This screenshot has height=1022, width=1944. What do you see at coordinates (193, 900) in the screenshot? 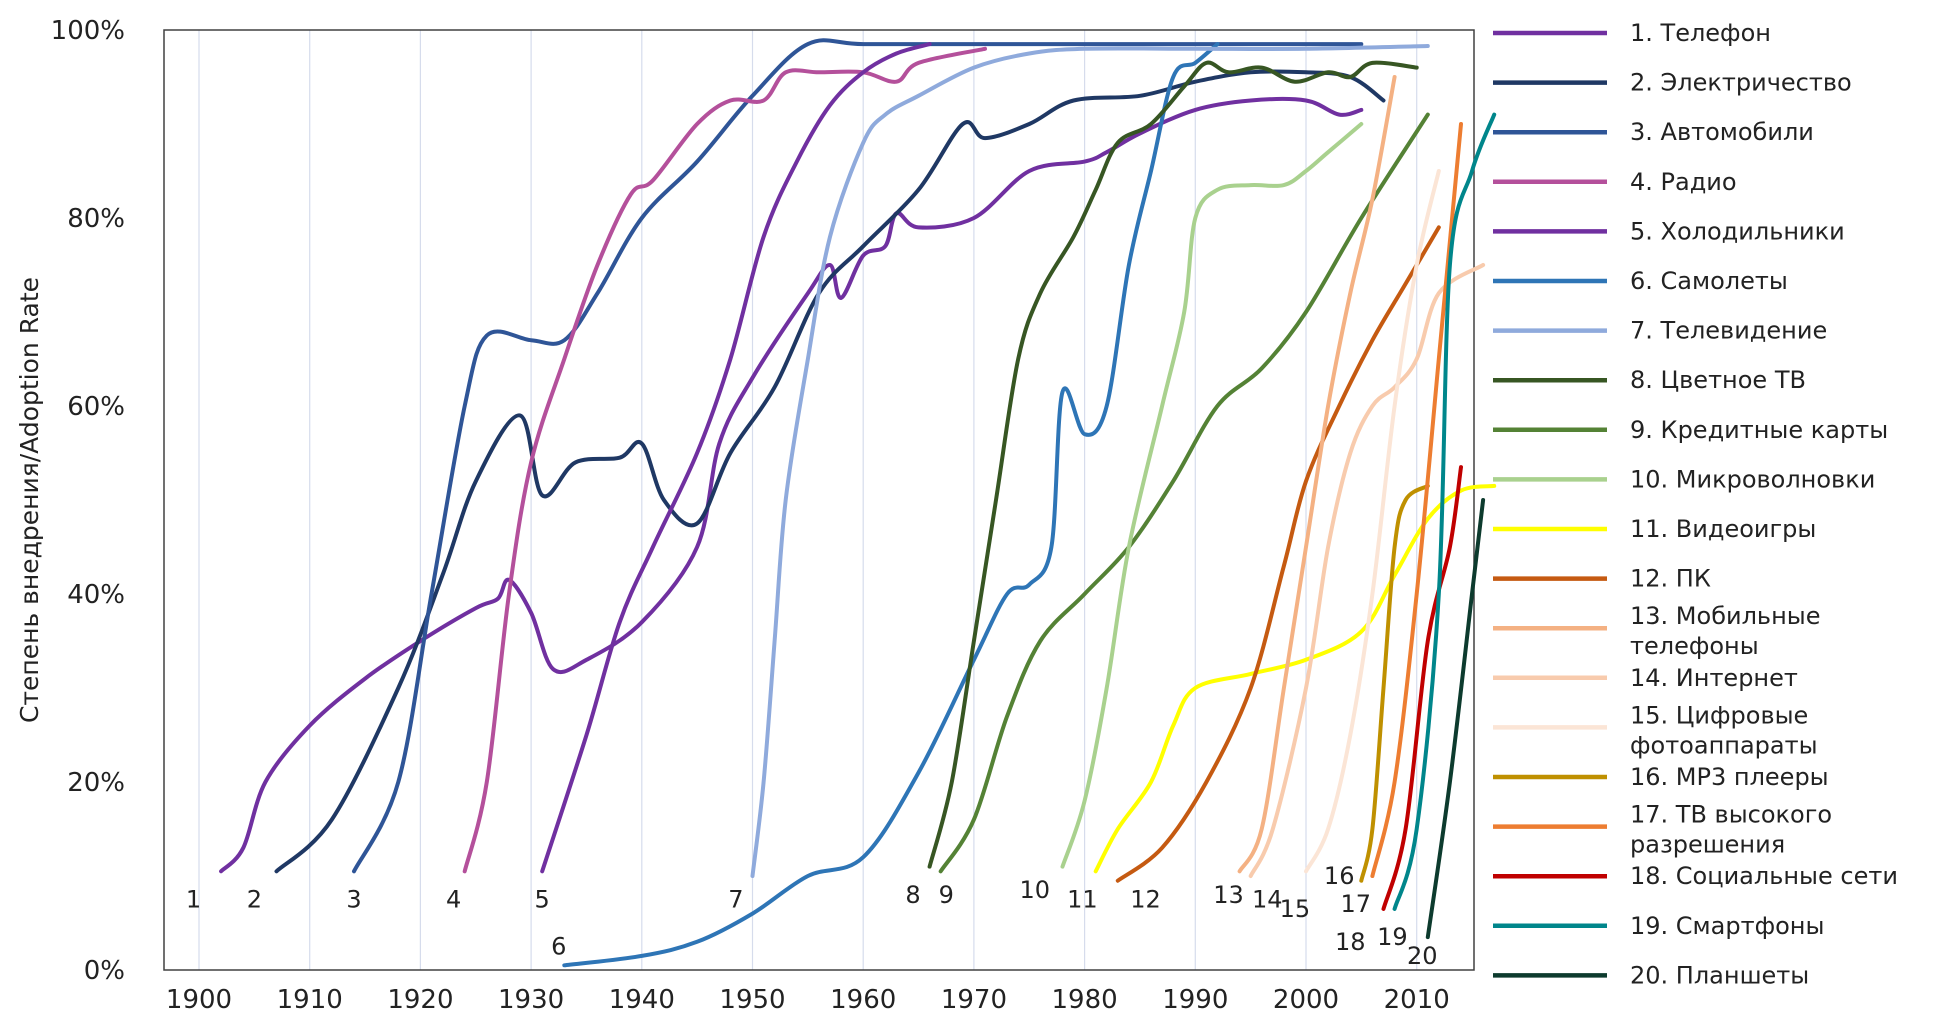
I see `series-number-label-1: 1` at bounding box center [193, 900].